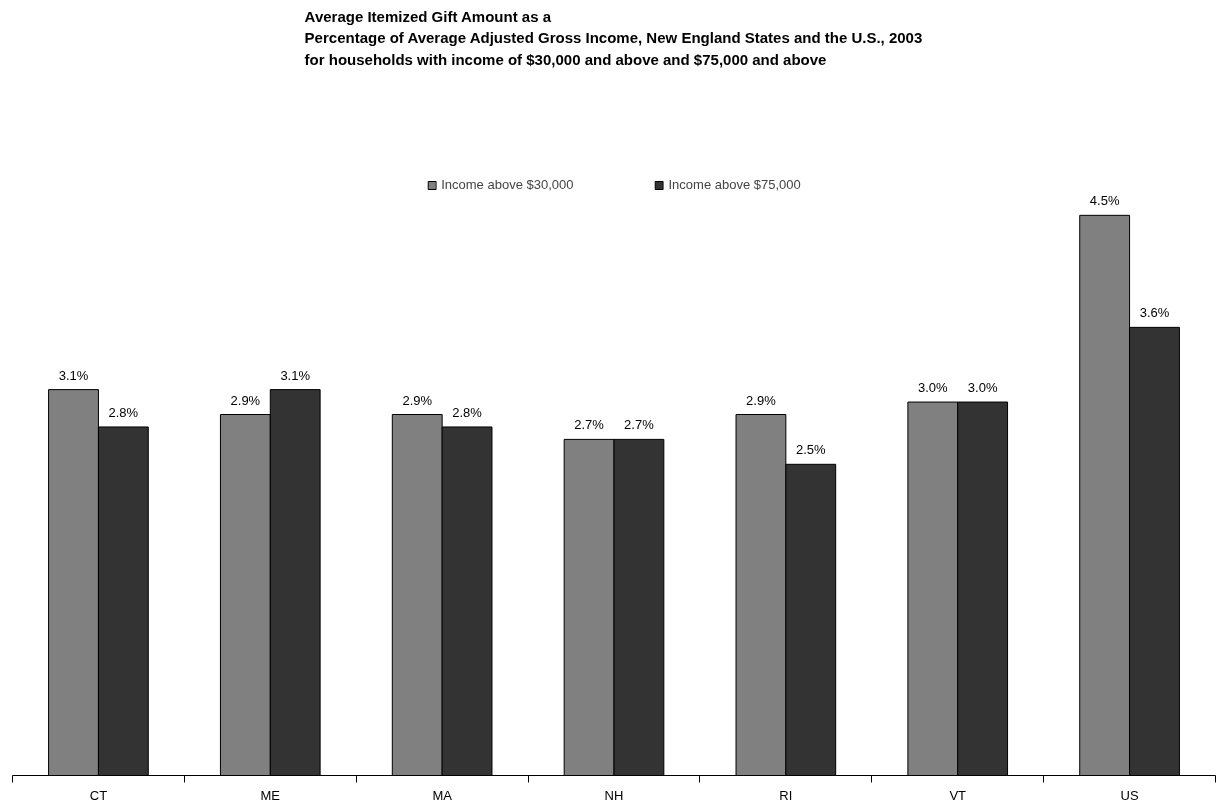 The image size is (1225, 805). Describe the element at coordinates (507, 184) in the screenshot. I see `legend-label: Income above $30,000` at that location.